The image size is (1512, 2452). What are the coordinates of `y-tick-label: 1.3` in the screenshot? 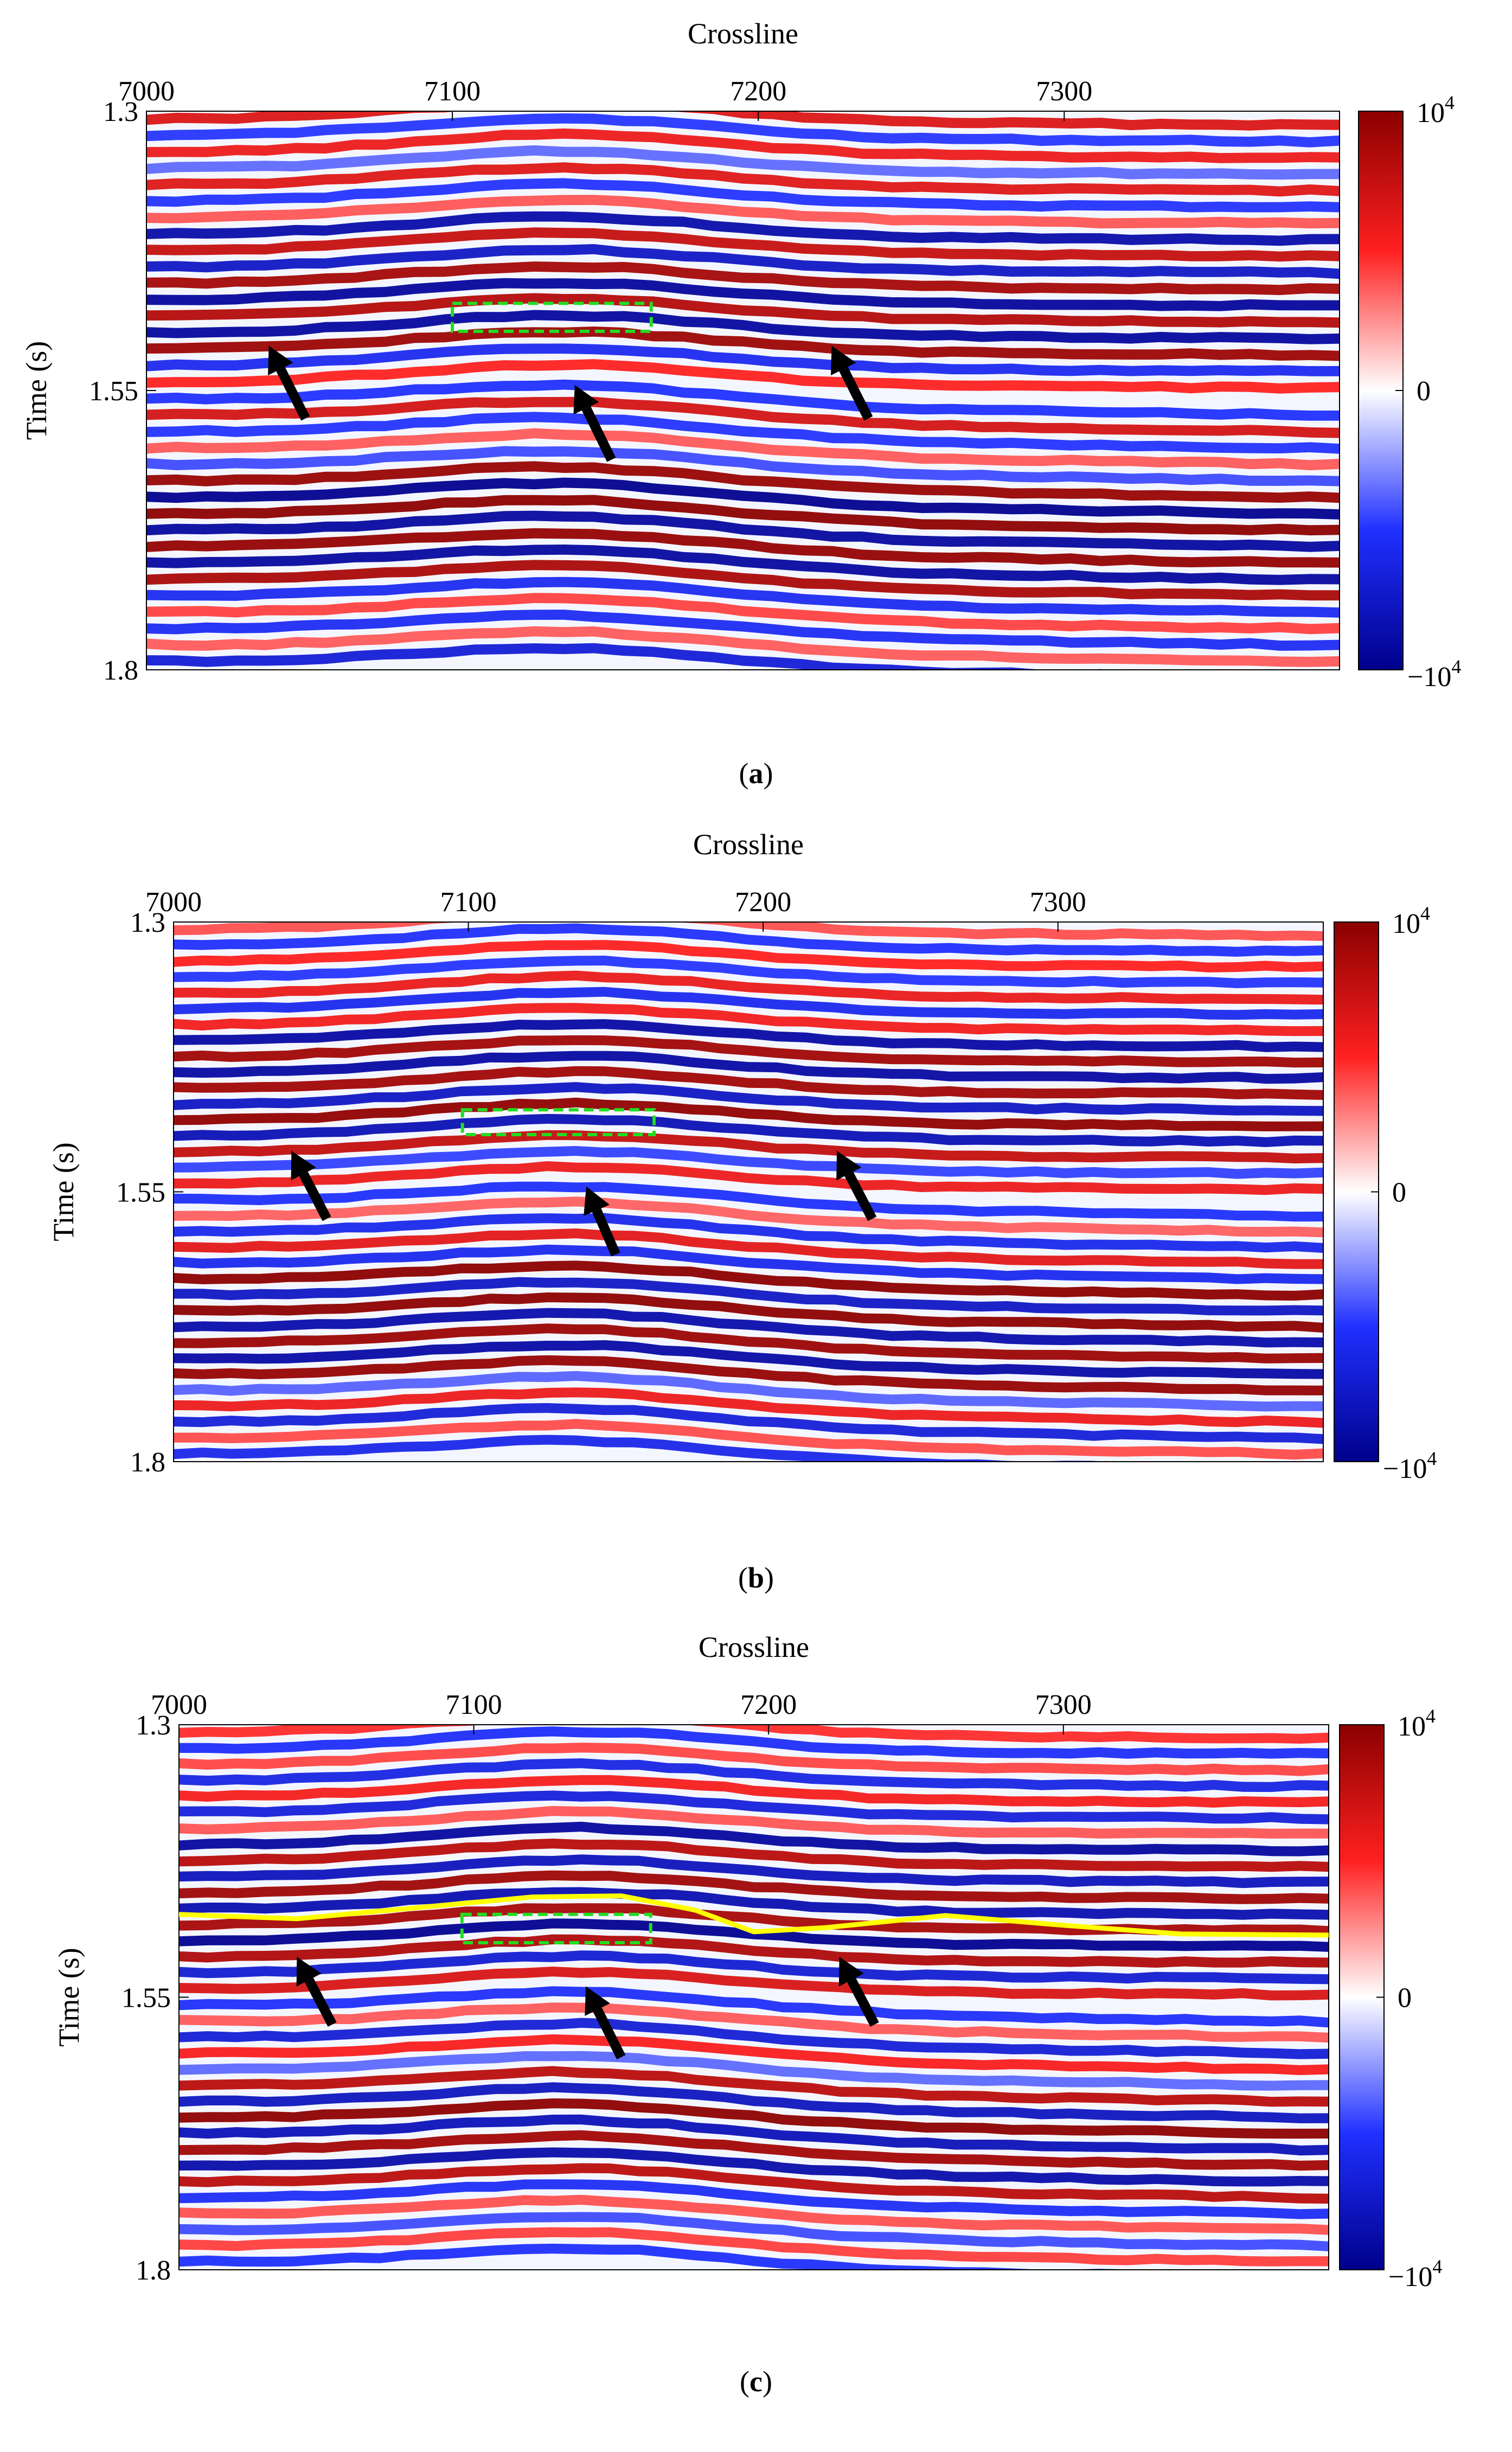 It's located at (154, 1726).